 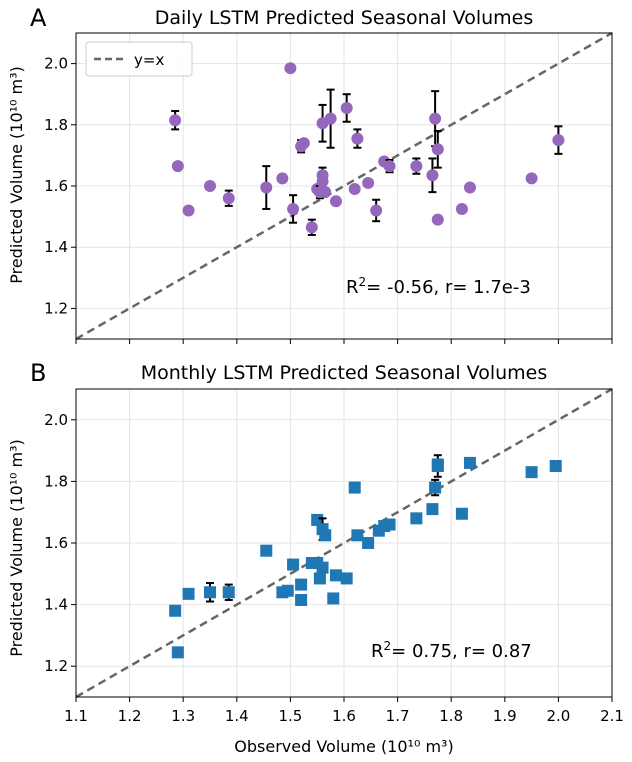 What do you see at coordinates (505, 716) in the screenshot?
I see `x-tick-label: 1.9` at bounding box center [505, 716].